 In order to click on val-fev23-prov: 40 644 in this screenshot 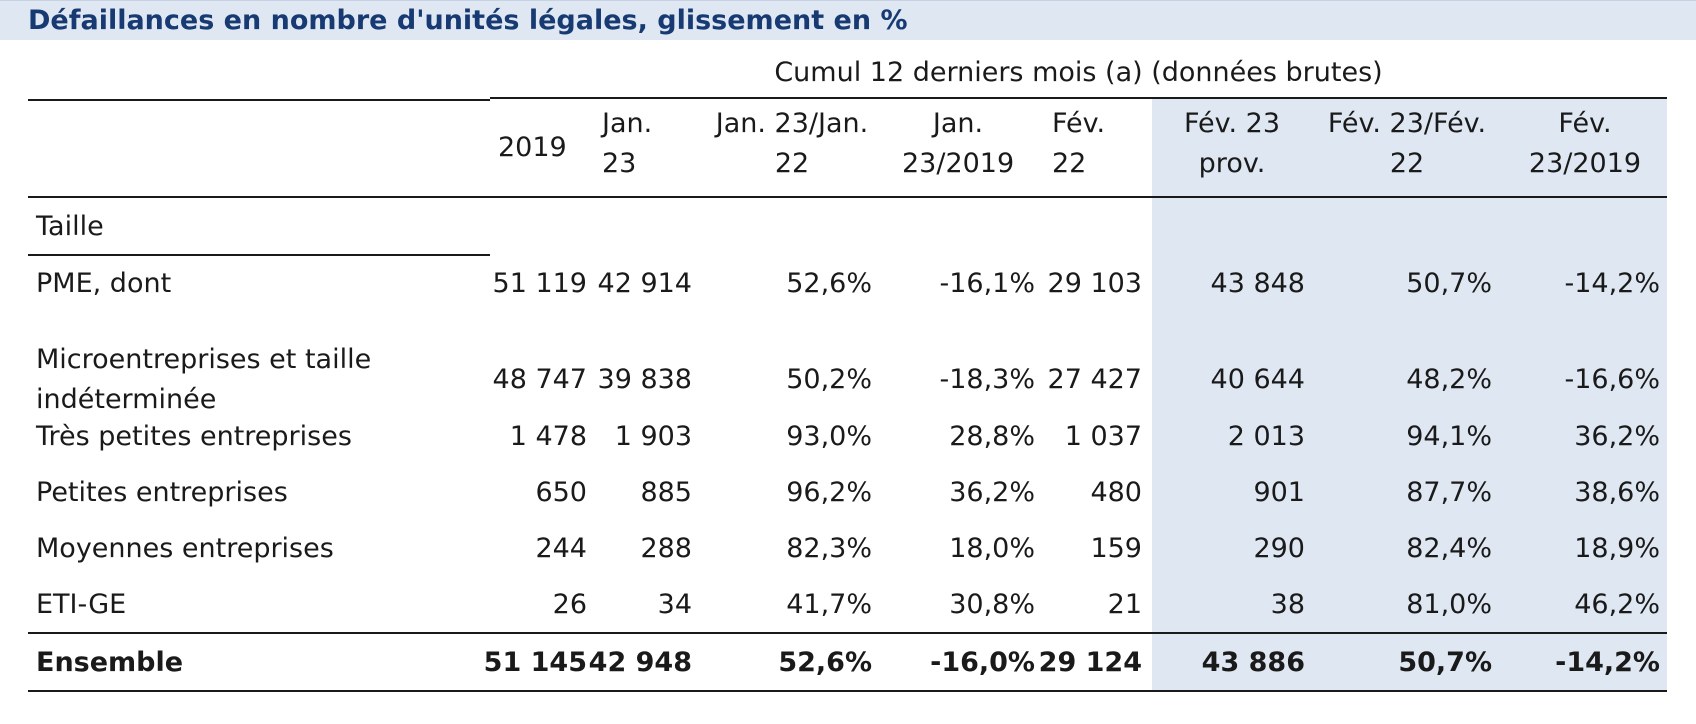, I will do `click(1257, 379)`.